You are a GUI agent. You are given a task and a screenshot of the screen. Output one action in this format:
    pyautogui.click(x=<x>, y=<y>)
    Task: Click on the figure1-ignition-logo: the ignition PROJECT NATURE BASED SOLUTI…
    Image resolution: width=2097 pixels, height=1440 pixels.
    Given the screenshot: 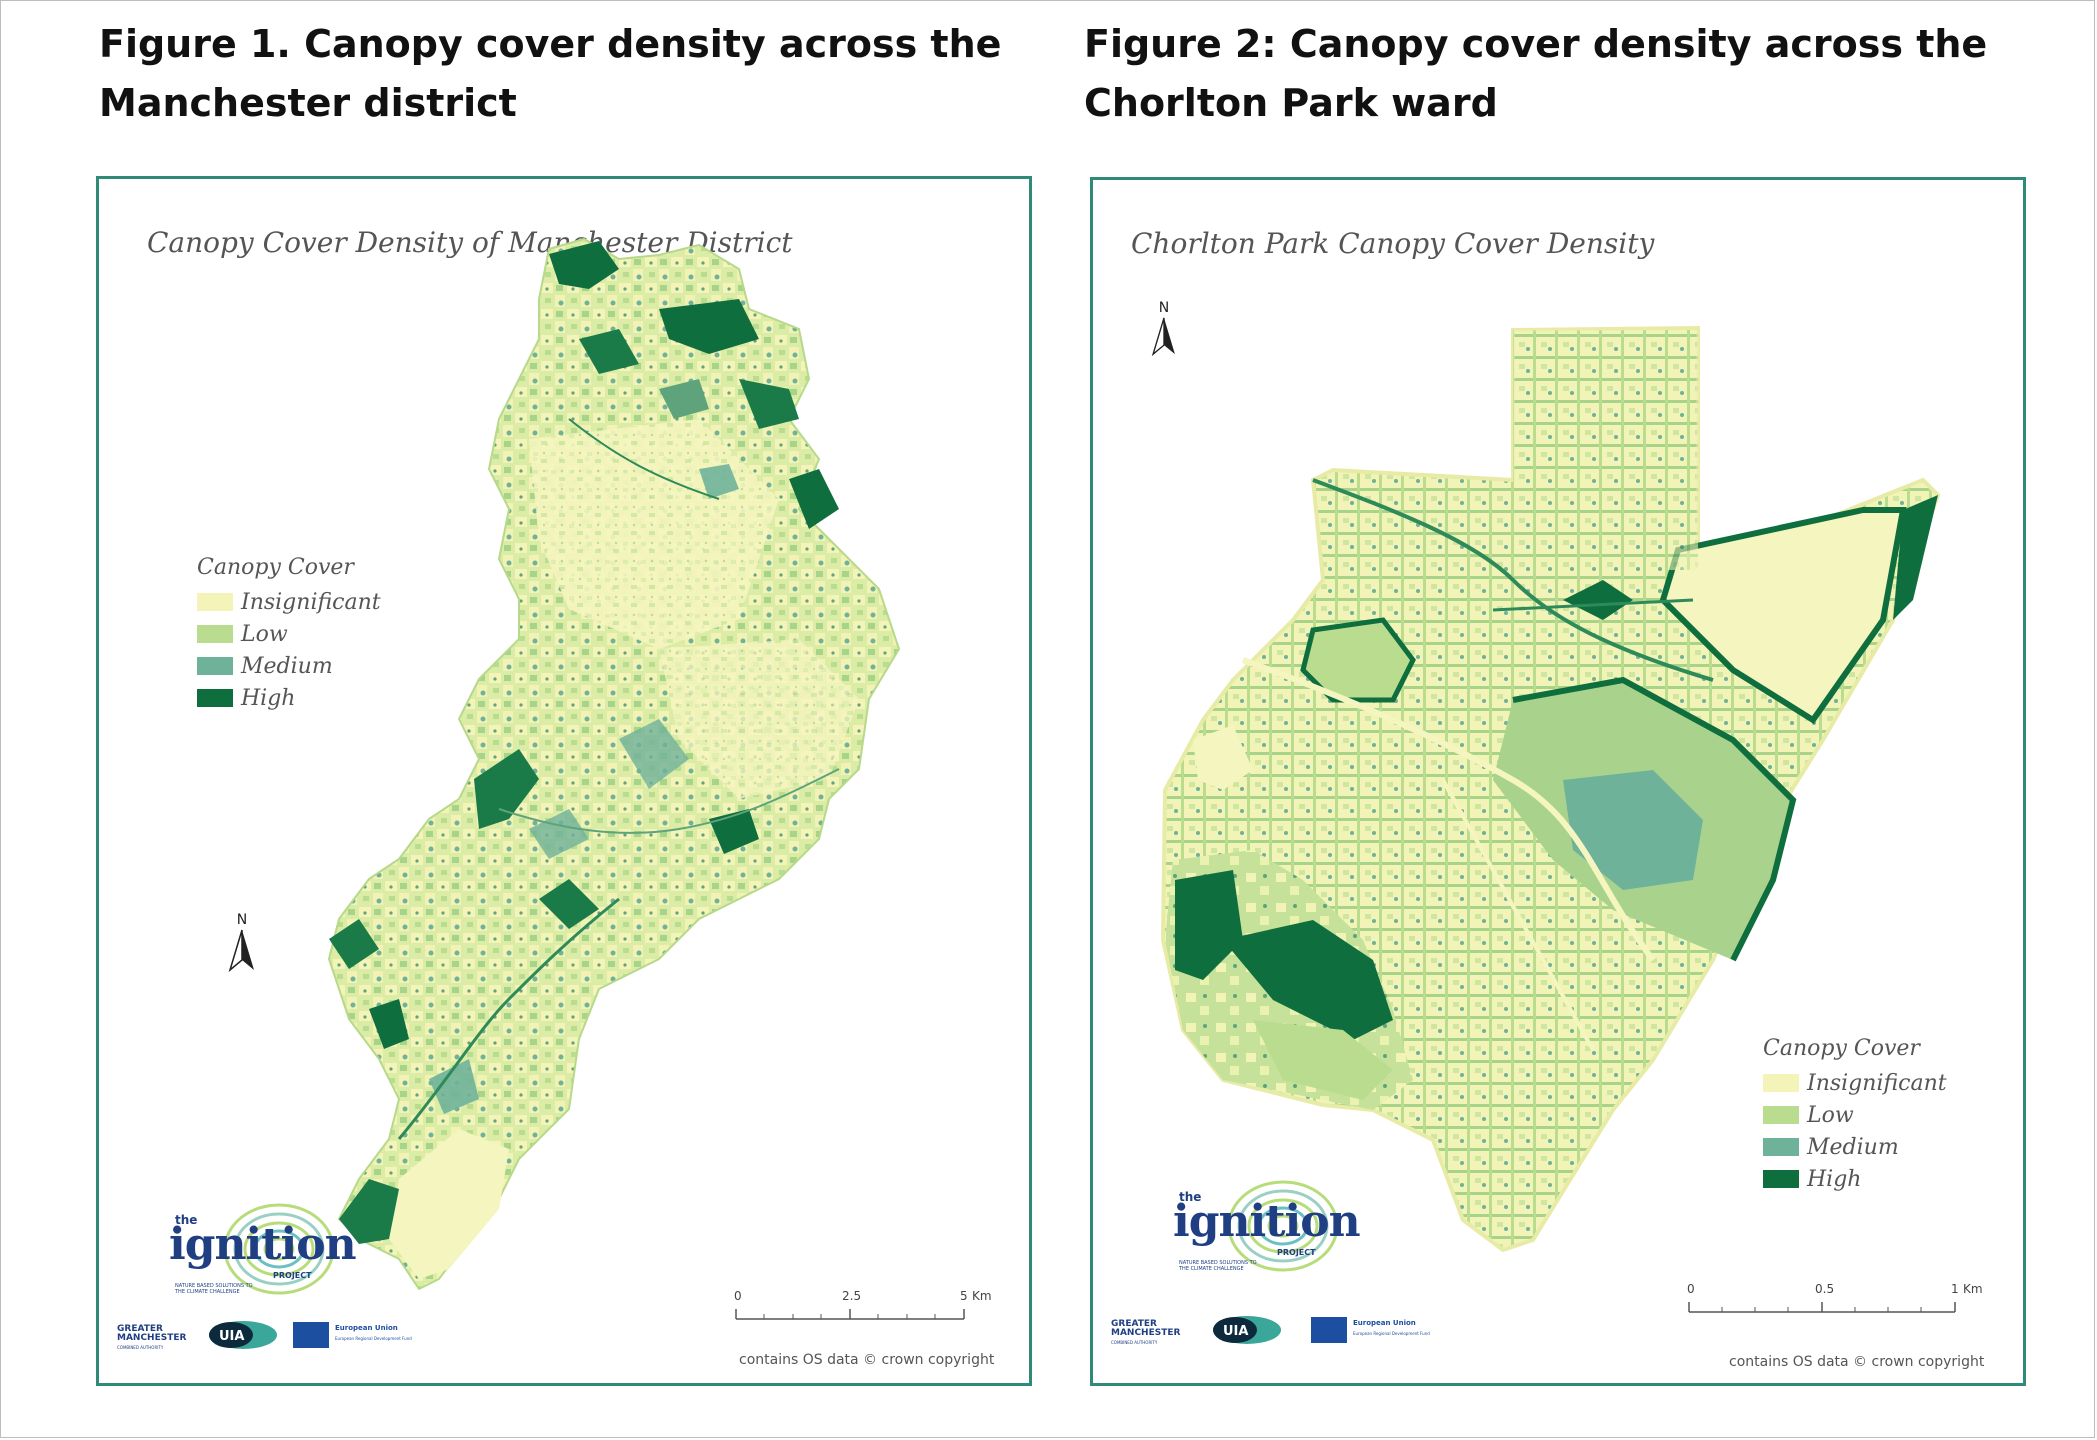 What is the action you would take?
    pyautogui.click(x=263, y=1249)
    